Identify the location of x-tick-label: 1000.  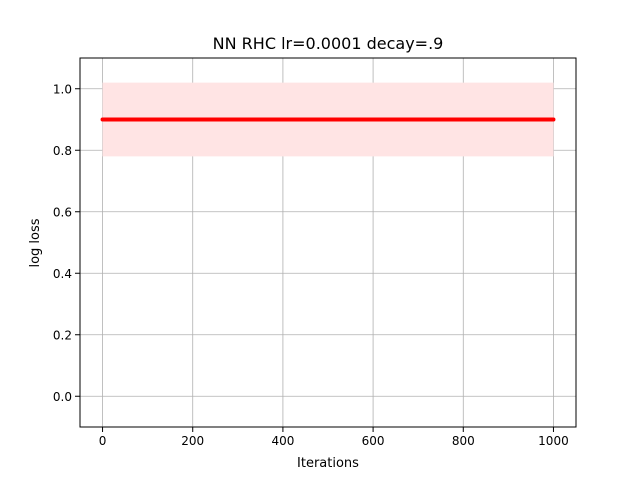
(553, 441).